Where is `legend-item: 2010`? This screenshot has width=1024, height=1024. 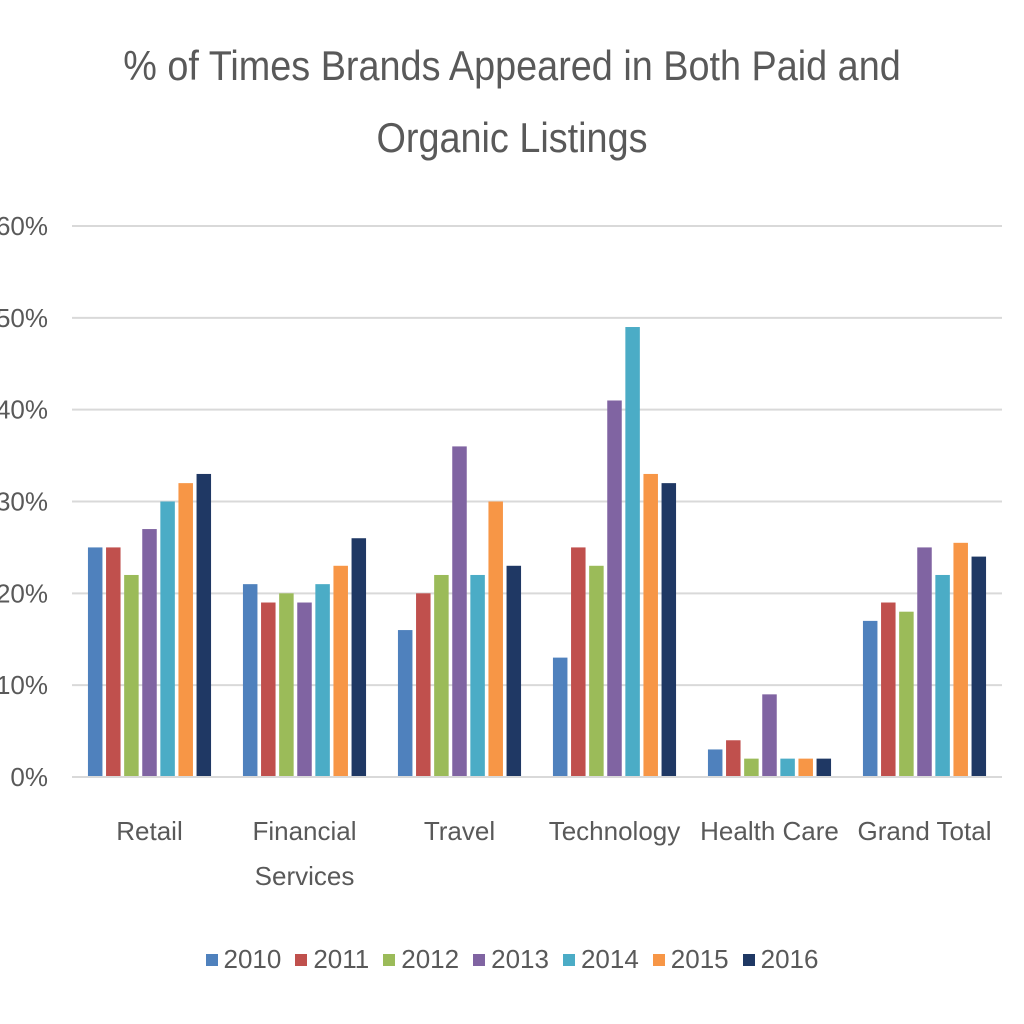
legend-item: 2010 is located at coordinates (243, 959).